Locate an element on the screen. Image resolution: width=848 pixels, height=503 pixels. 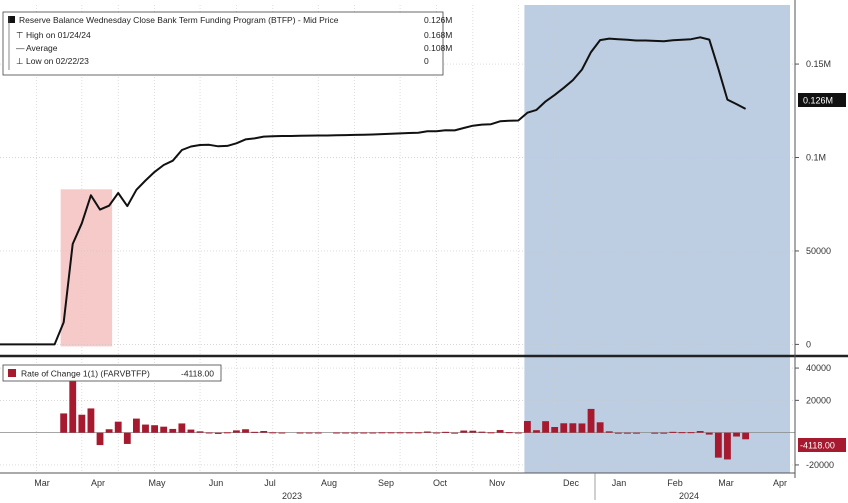
bottom-y-tick-label: 40000 is located at coordinates (818, 368).